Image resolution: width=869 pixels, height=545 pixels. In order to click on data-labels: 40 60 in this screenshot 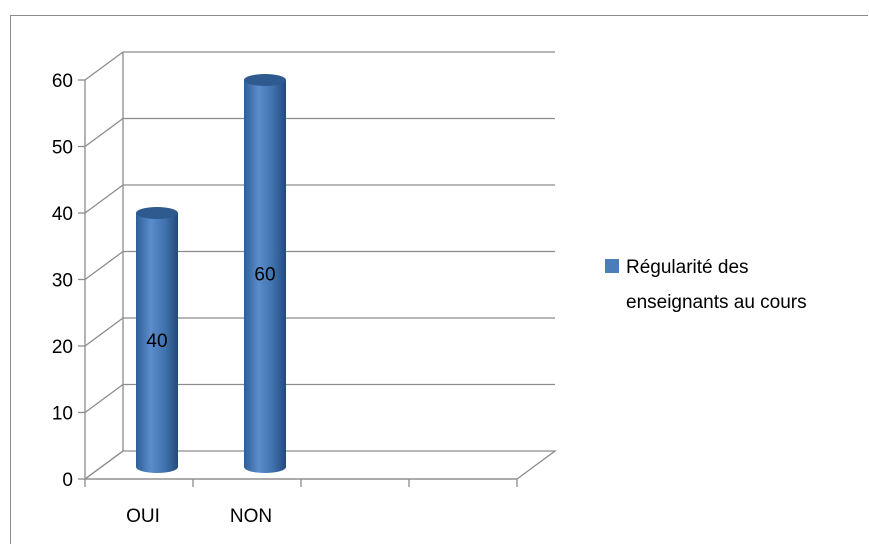, I will do `click(210, 309)`.